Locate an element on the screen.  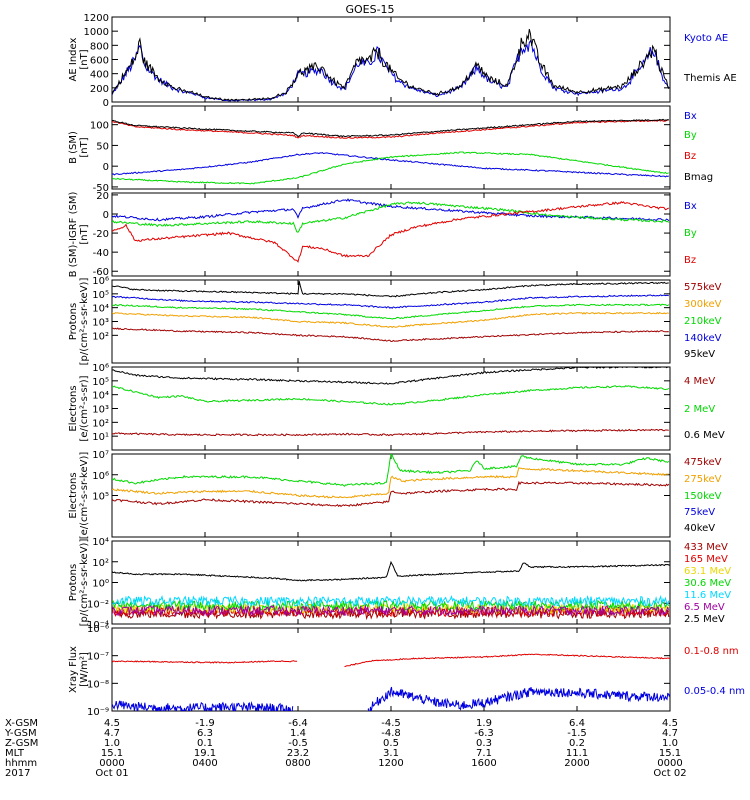
legend-entry: Kyoto AE is located at coordinates (706, 38).